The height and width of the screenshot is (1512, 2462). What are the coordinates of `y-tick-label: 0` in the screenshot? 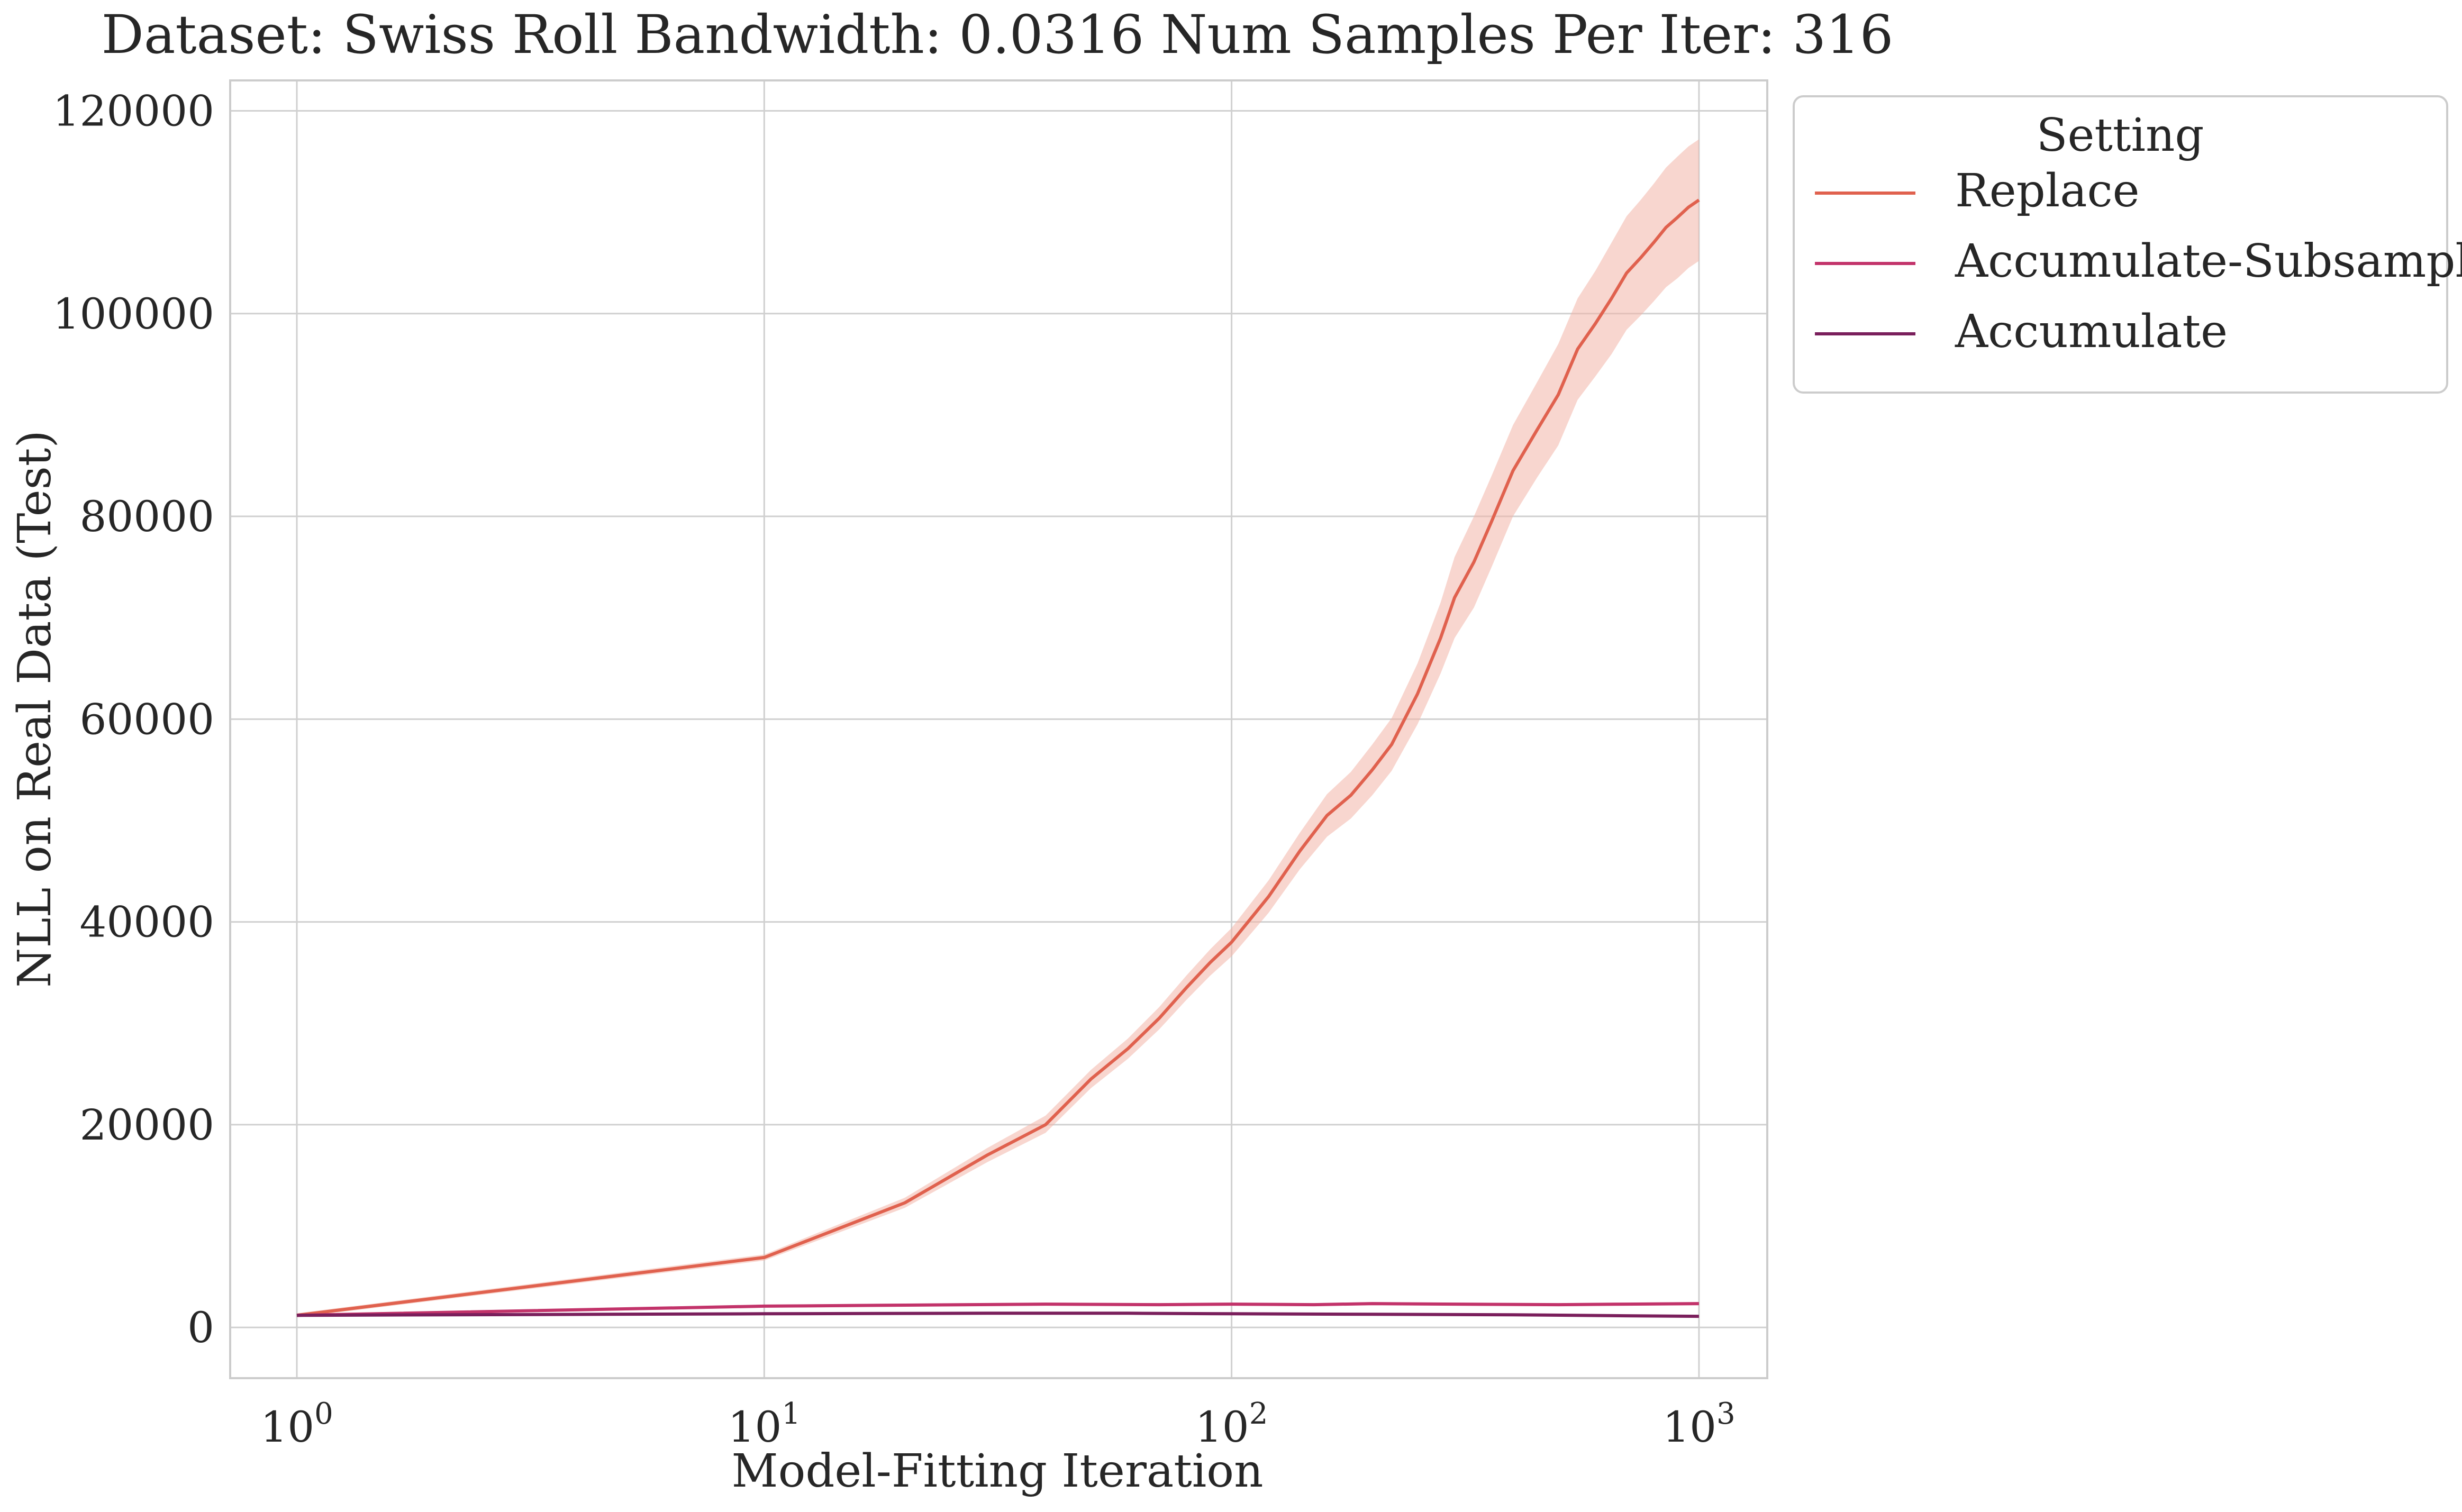 It's located at (200, 1327).